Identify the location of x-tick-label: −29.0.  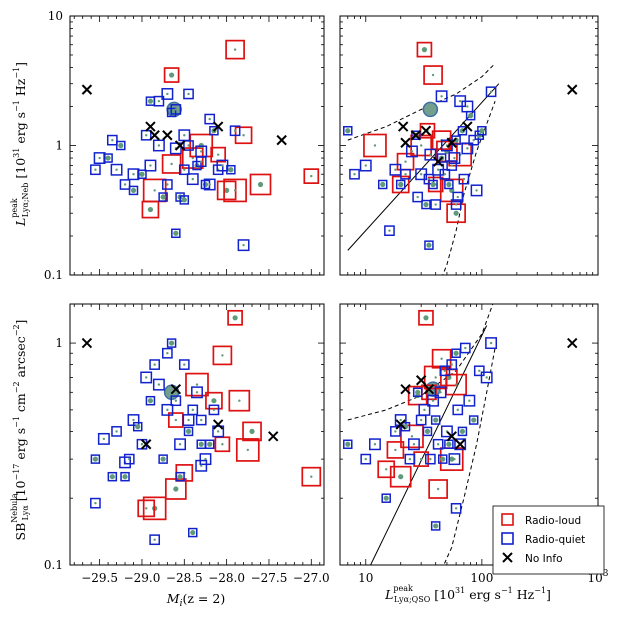
(142, 578).